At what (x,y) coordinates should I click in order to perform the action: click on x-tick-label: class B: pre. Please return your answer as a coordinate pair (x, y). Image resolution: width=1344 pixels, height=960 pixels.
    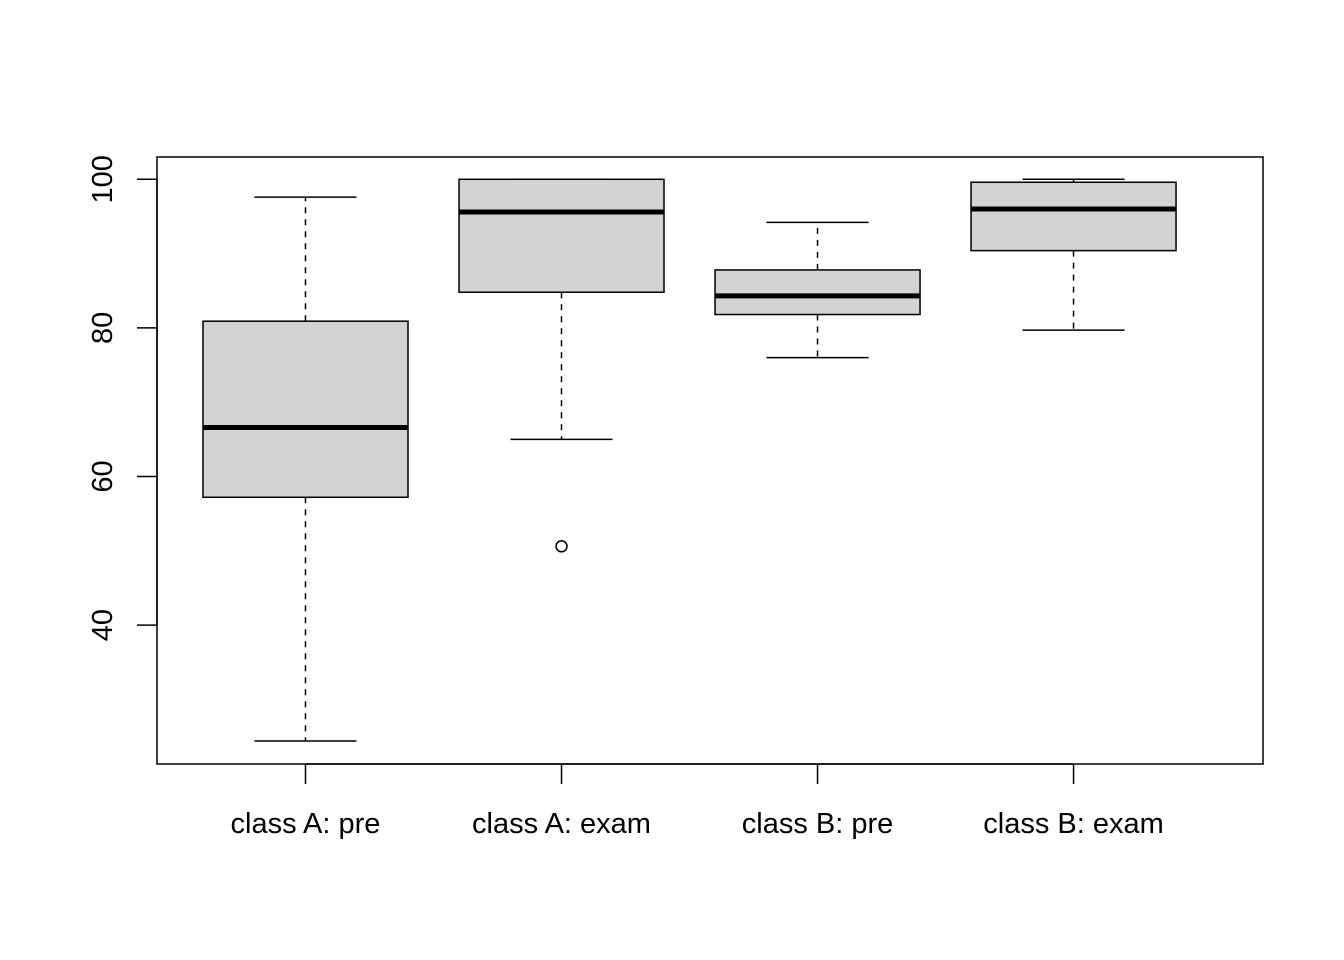
    Looking at the image, I should click on (818, 824).